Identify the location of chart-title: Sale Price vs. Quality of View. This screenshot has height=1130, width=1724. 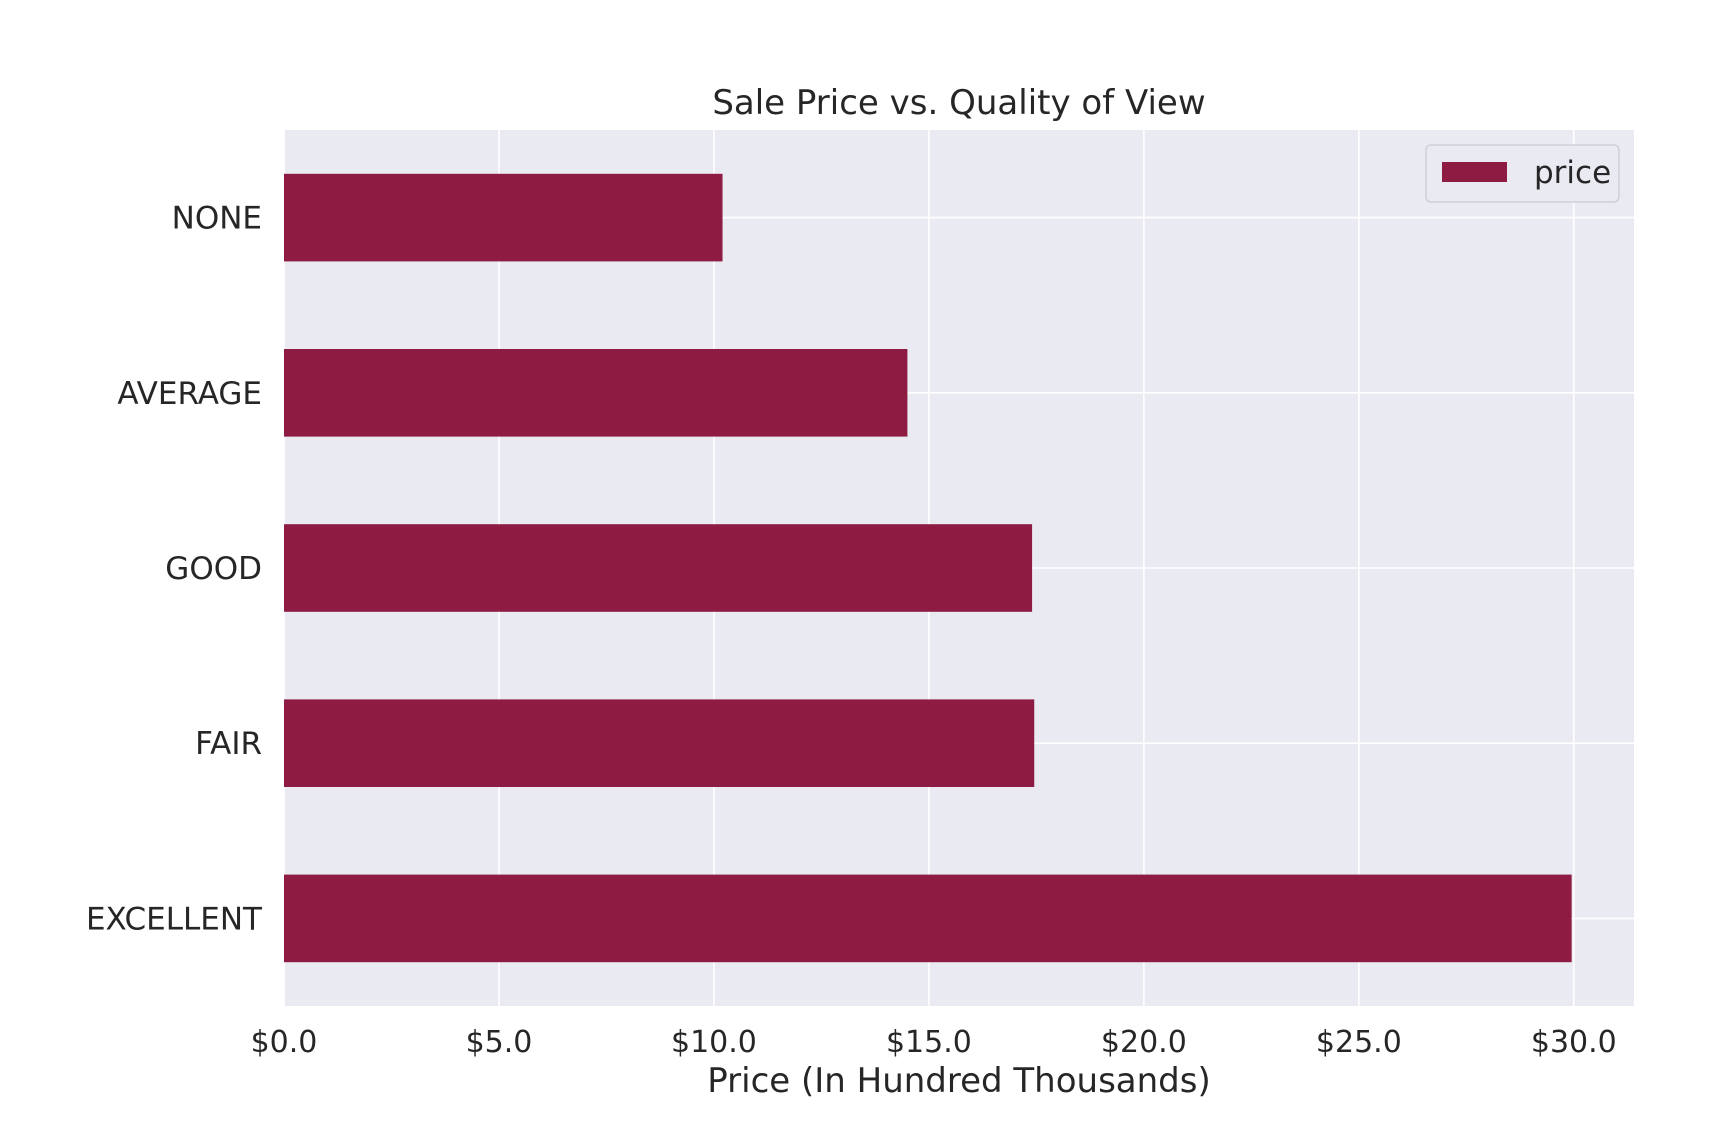
(958, 103).